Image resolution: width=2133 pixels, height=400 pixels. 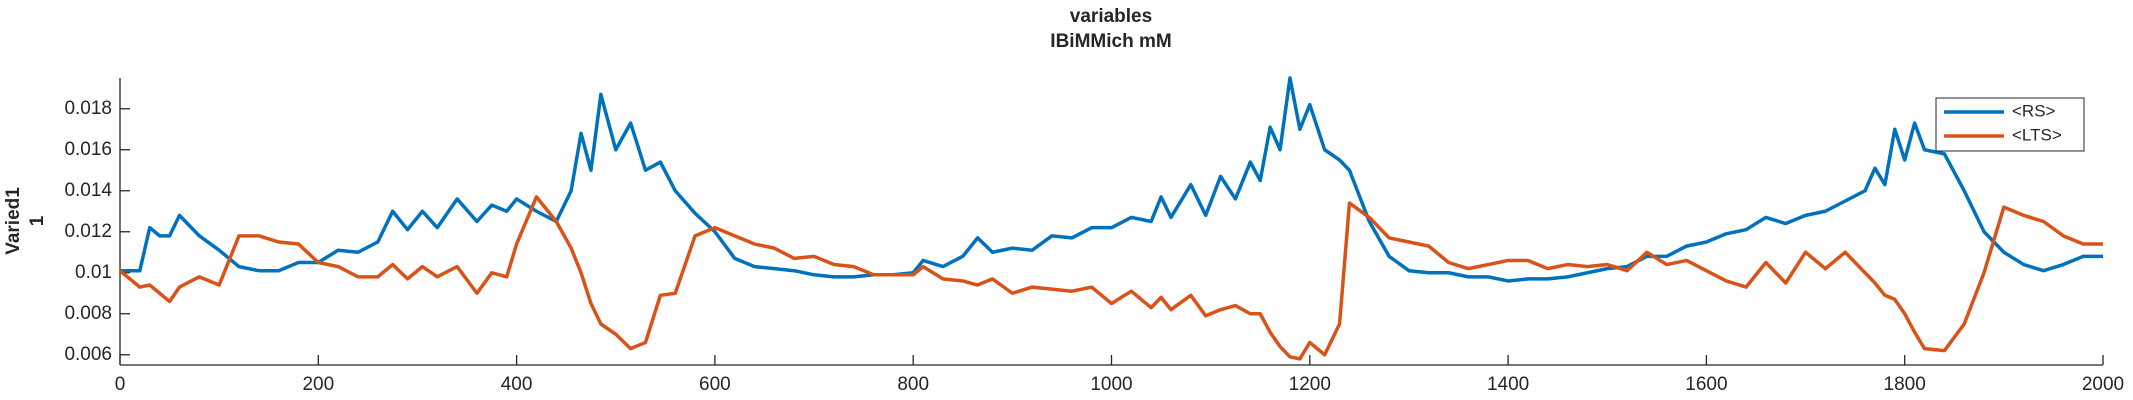 I want to click on y-tick-label: 0.008, so click(x=88, y=313).